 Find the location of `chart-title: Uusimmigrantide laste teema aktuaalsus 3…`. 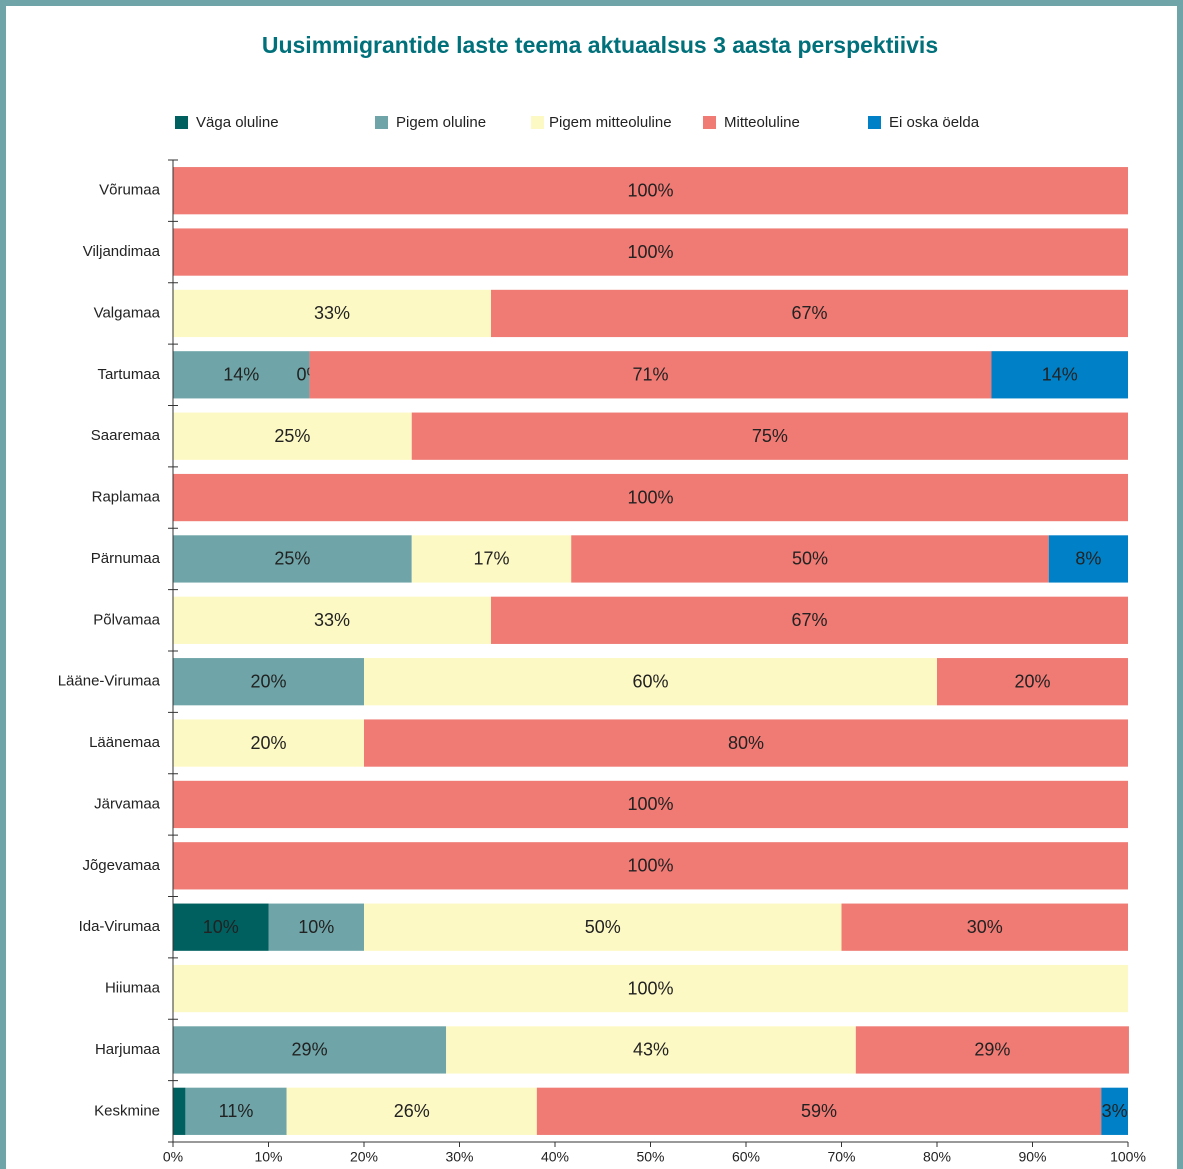

chart-title: Uusimmigrantide laste teema aktuaalsus 3… is located at coordinates (600, 45).